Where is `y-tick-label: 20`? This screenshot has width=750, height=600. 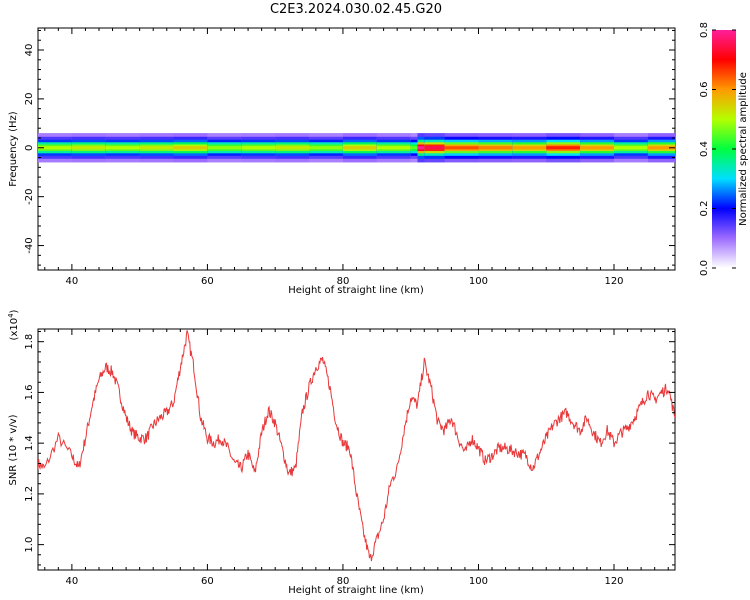
y-tick-label: 20 is located at coordinates (29, 99).